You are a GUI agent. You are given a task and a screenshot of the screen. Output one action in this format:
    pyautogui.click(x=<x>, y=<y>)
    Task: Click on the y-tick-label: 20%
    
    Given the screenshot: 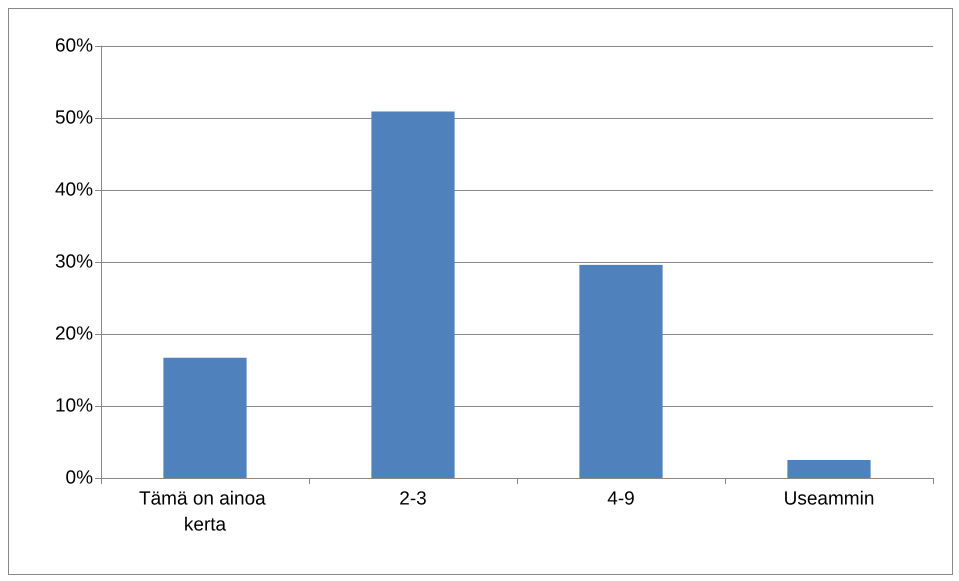 What is the action you would take?
    pyautogui.click(x=74, y=334)
    